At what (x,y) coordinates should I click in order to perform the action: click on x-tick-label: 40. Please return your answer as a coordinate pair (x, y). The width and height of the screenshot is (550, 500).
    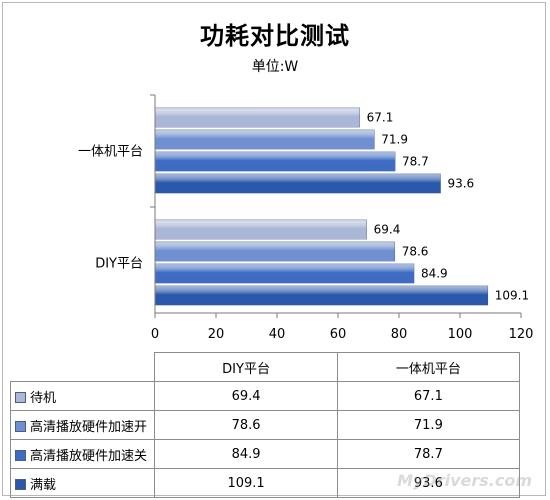
    Looking at the image, I should click on (277, 334).